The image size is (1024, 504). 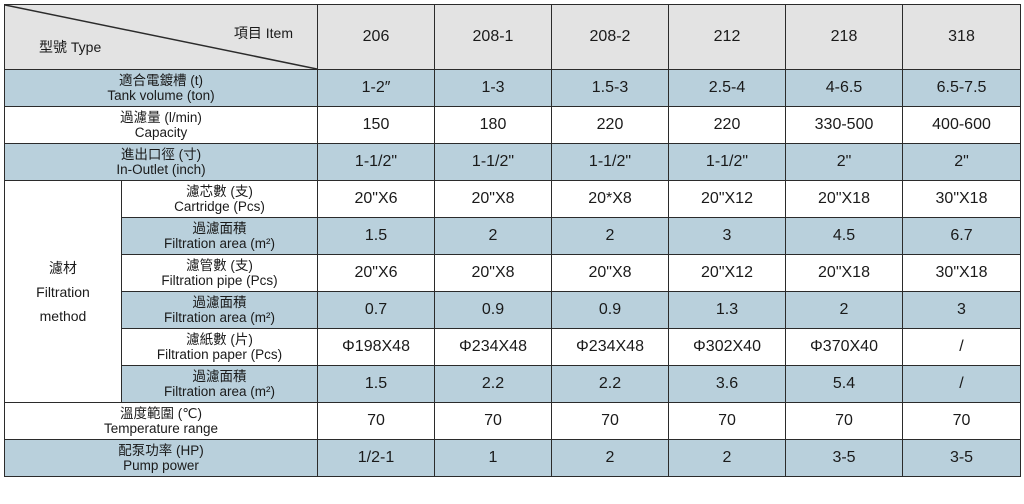 I want to click on pump-power-label-zh: 配泵功率 (HP), so click(x=161, y=450).